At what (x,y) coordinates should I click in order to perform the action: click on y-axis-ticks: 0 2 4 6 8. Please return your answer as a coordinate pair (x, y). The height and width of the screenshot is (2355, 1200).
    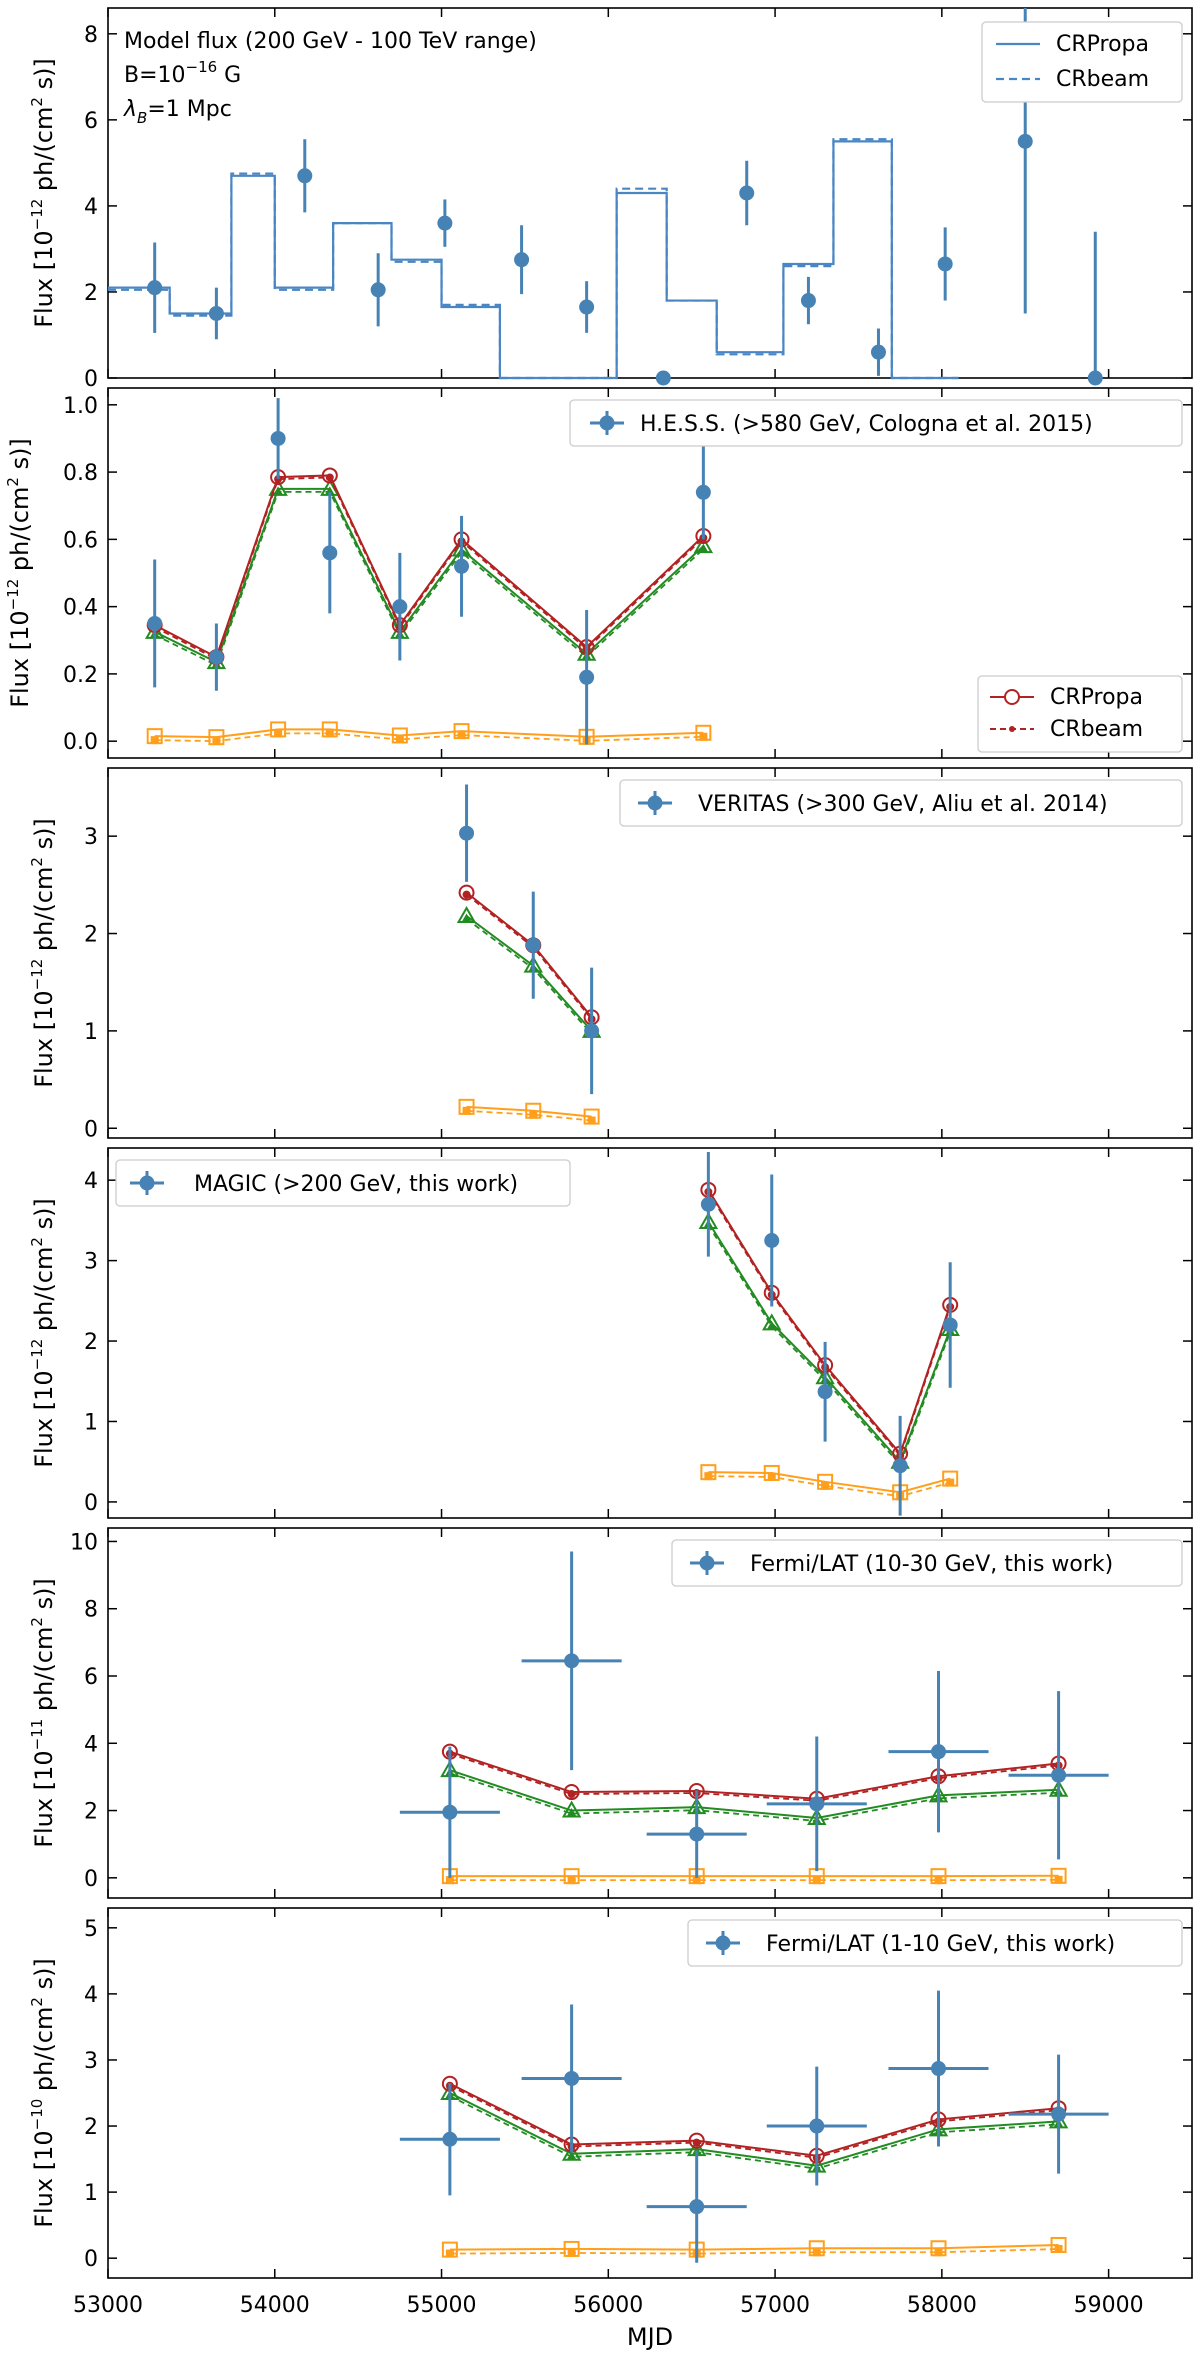
    Looking at the image, I should click on (638, 207).